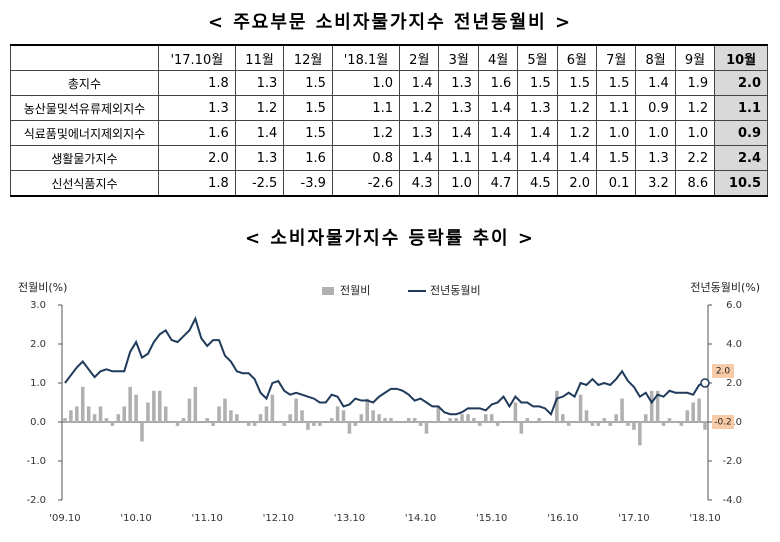 The image size is (780, 542). Describe the element at coordinates (723, 422) in the screenshot. I see `annotation-box` at that location.